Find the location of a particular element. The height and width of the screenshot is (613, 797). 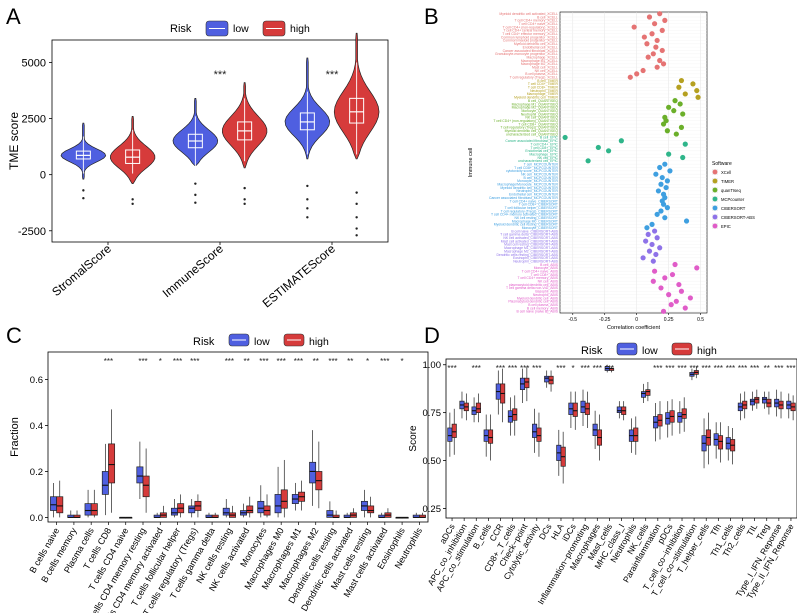

significance-t-cells-cd4-memory-activated: * is located at coordinates (160, 361).